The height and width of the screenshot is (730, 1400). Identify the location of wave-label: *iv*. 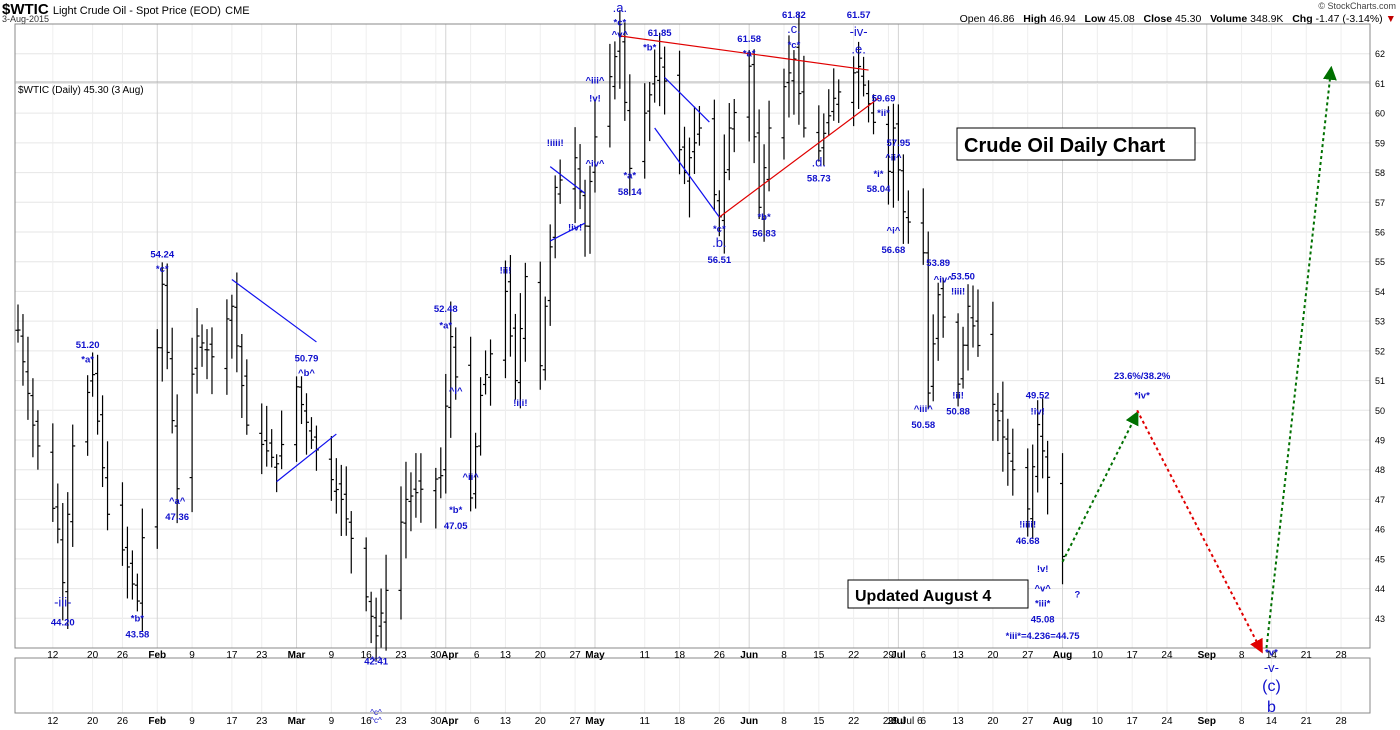
(1142, 395).